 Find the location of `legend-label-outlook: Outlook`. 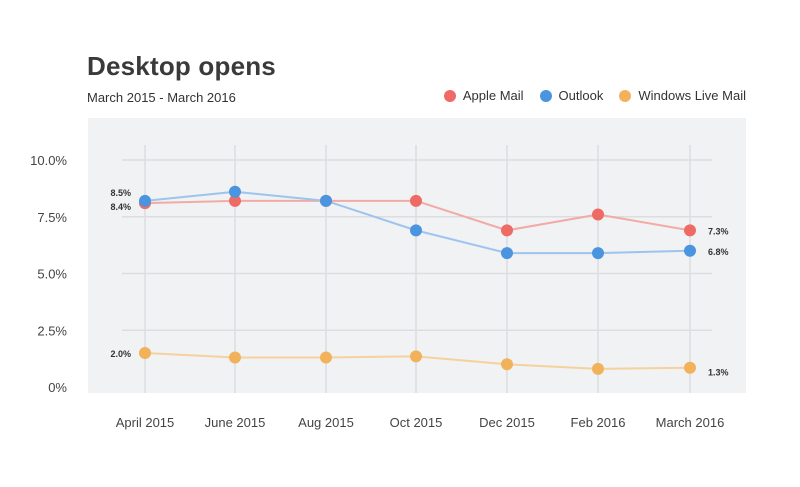

legend-label-outlook: Outlook is located at coordinates (581, 95).